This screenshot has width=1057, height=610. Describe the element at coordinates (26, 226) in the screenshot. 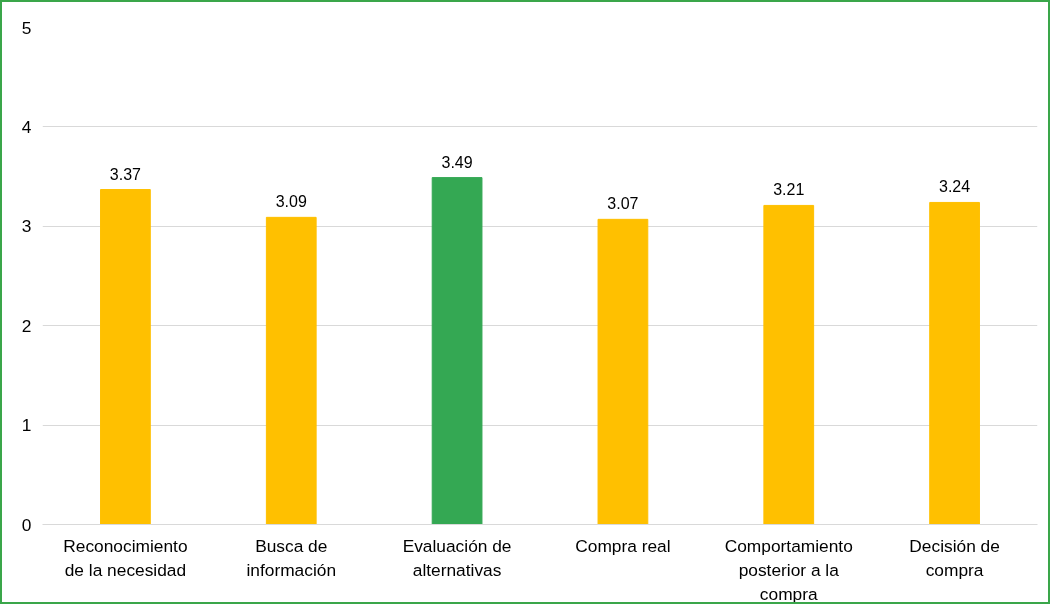

I see `y-tick-label: 3` at that location.